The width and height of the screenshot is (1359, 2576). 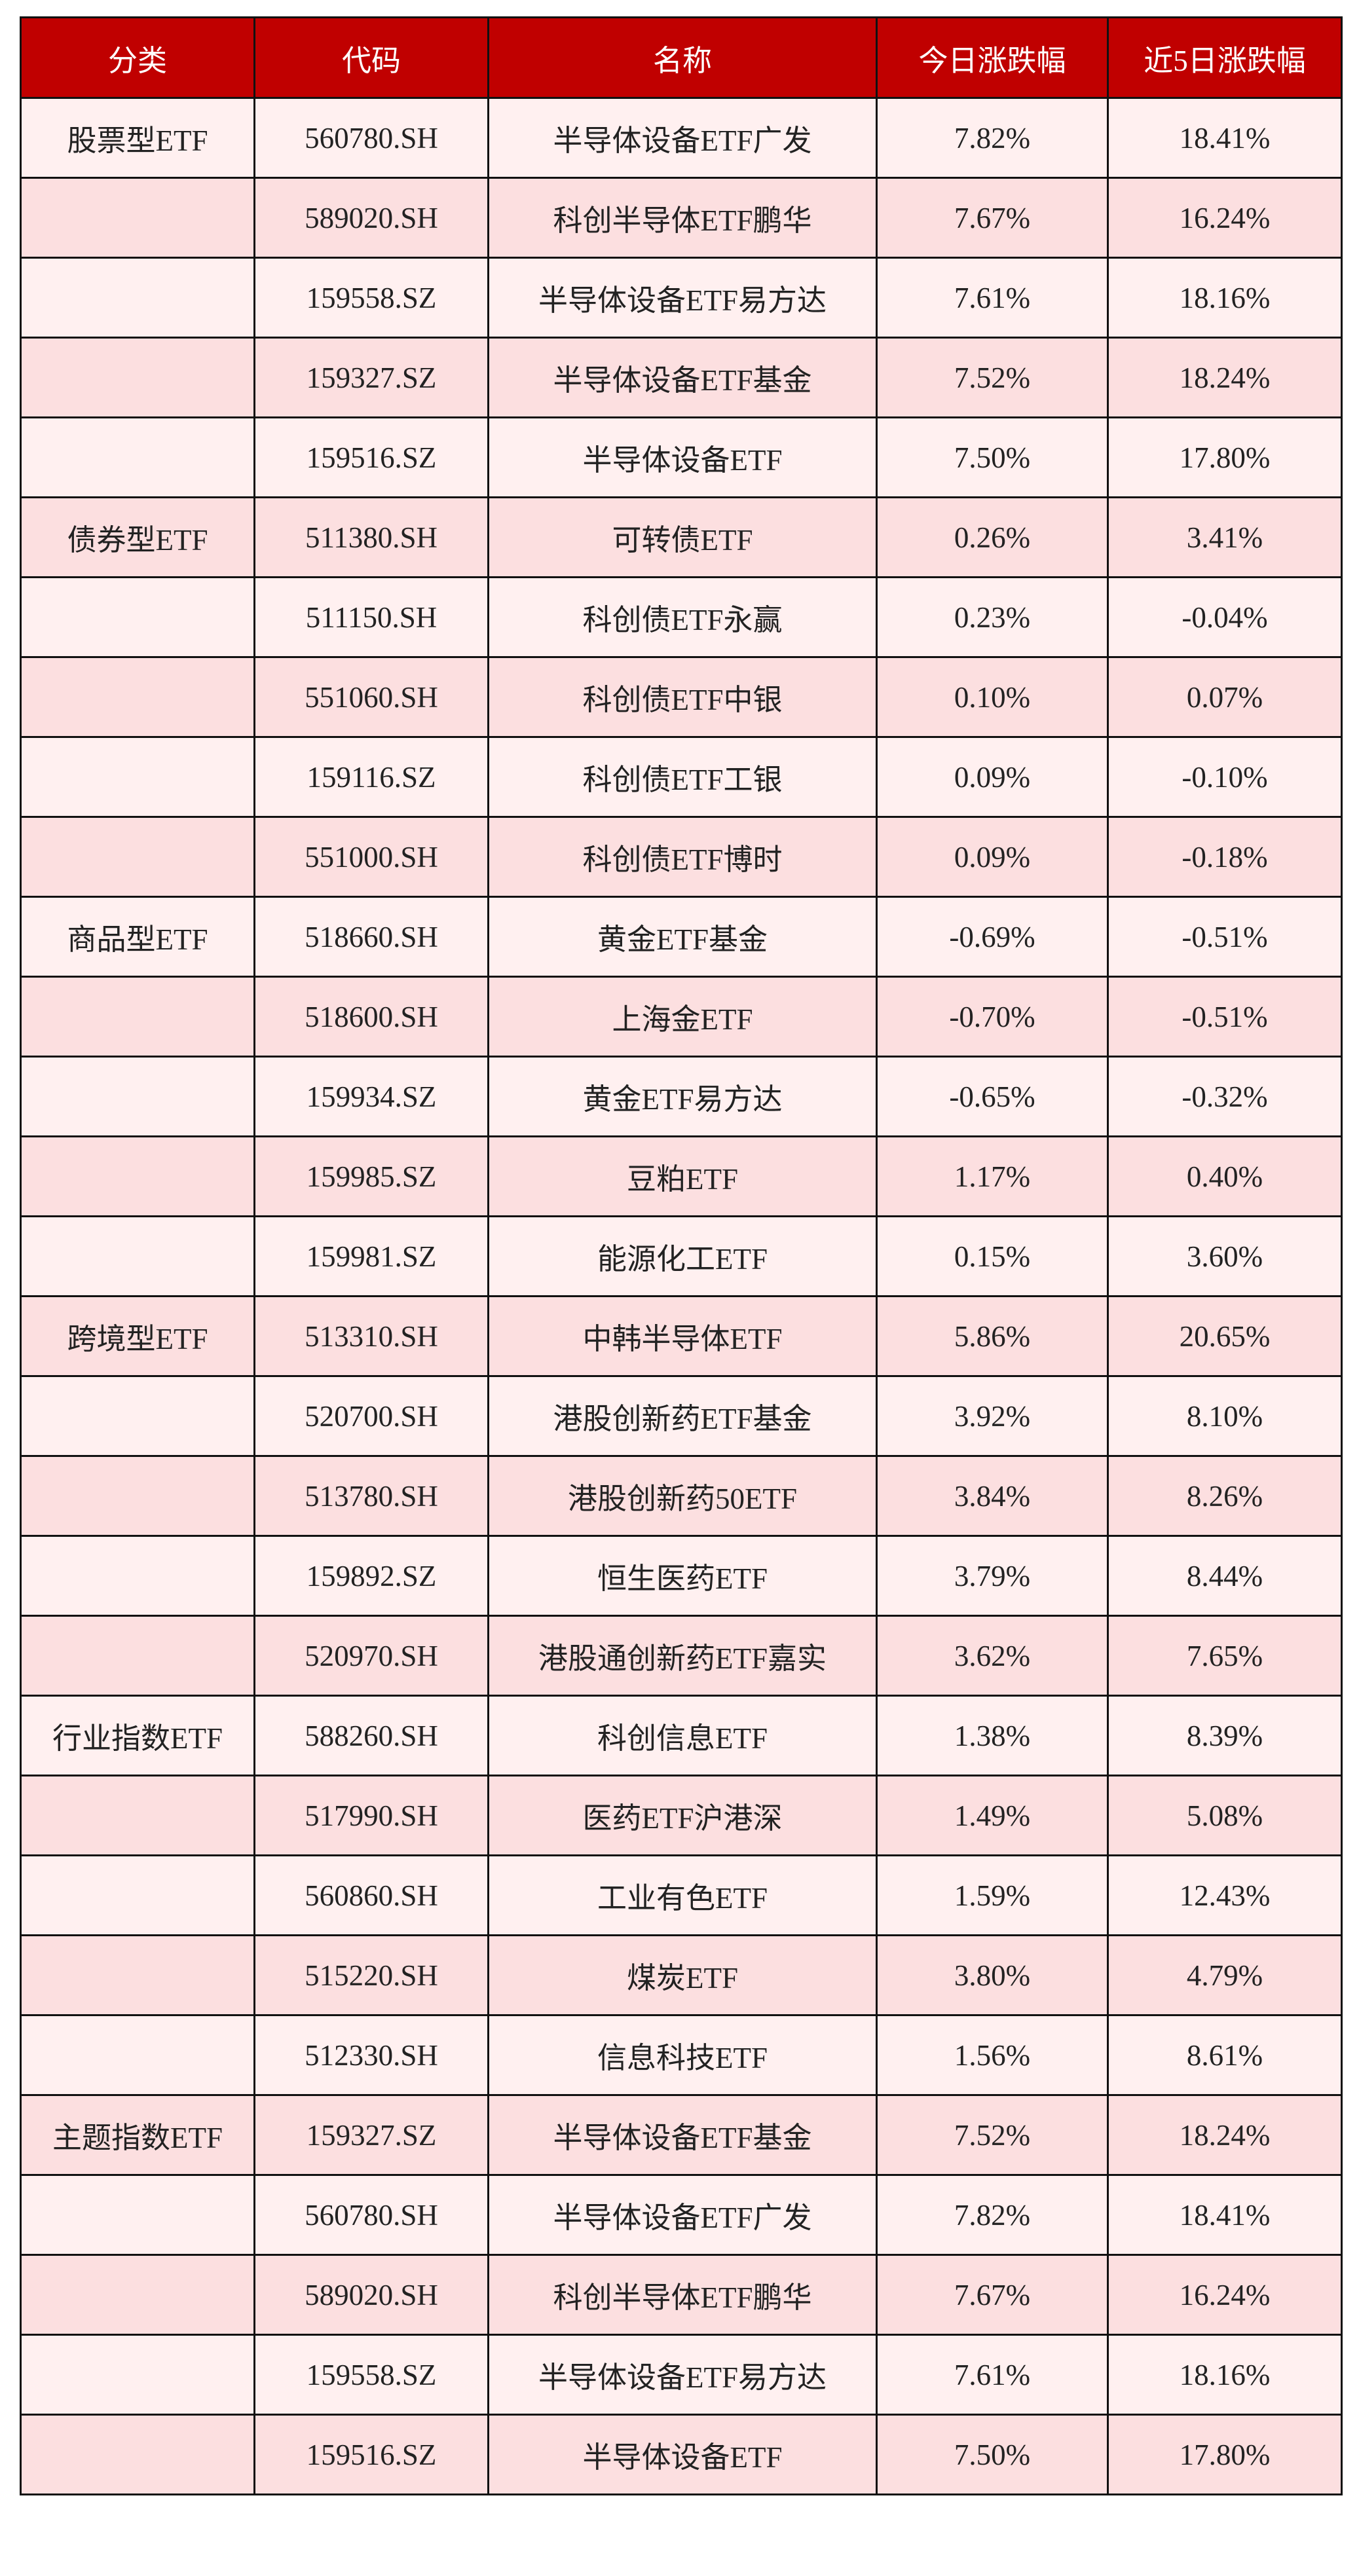 I want to click on table-row: 159985.SZ 豆粕ETF 1.17% 0.40%, so click(x=681, y=1176).